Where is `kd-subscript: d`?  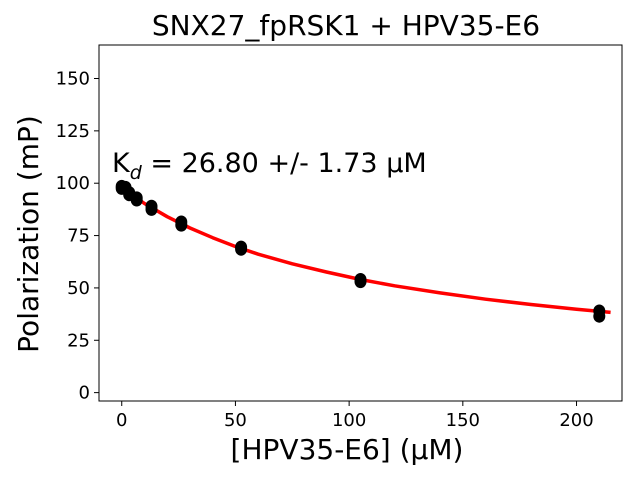
kd-subscript: d is located at coordinates (136, 173).